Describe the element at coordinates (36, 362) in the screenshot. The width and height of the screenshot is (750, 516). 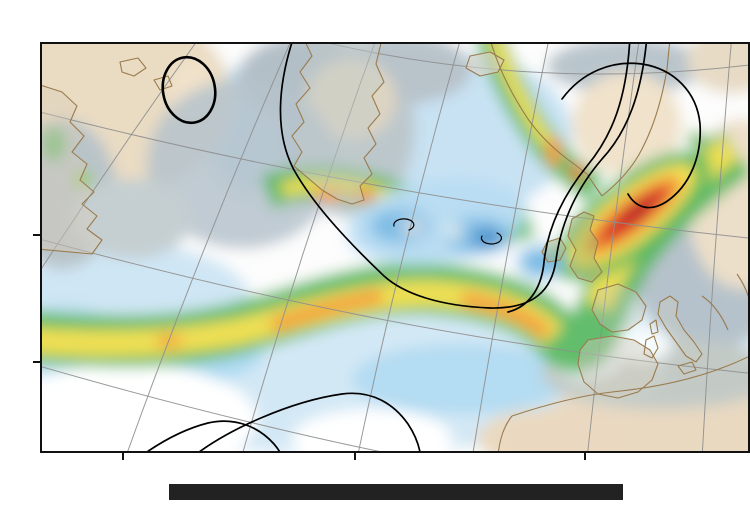
I see `y-tick-30n` at that location.